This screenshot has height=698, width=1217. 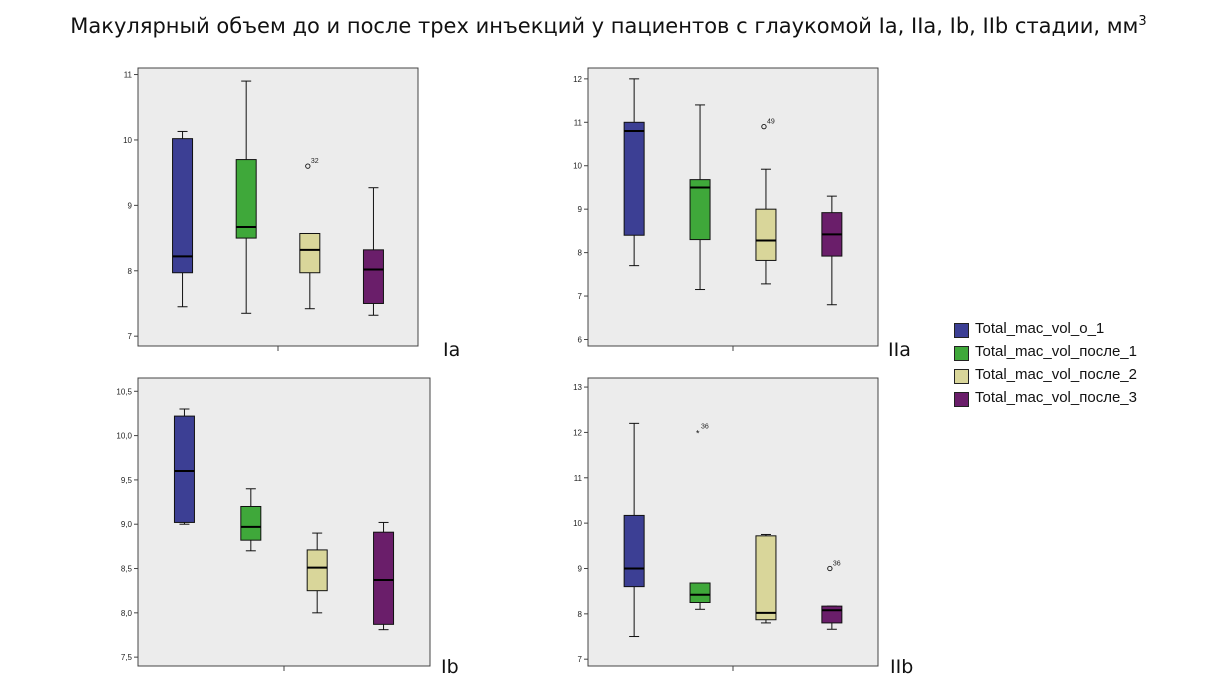 I want to click on y-tick-label: 9,0, so click(x=127, y=524).